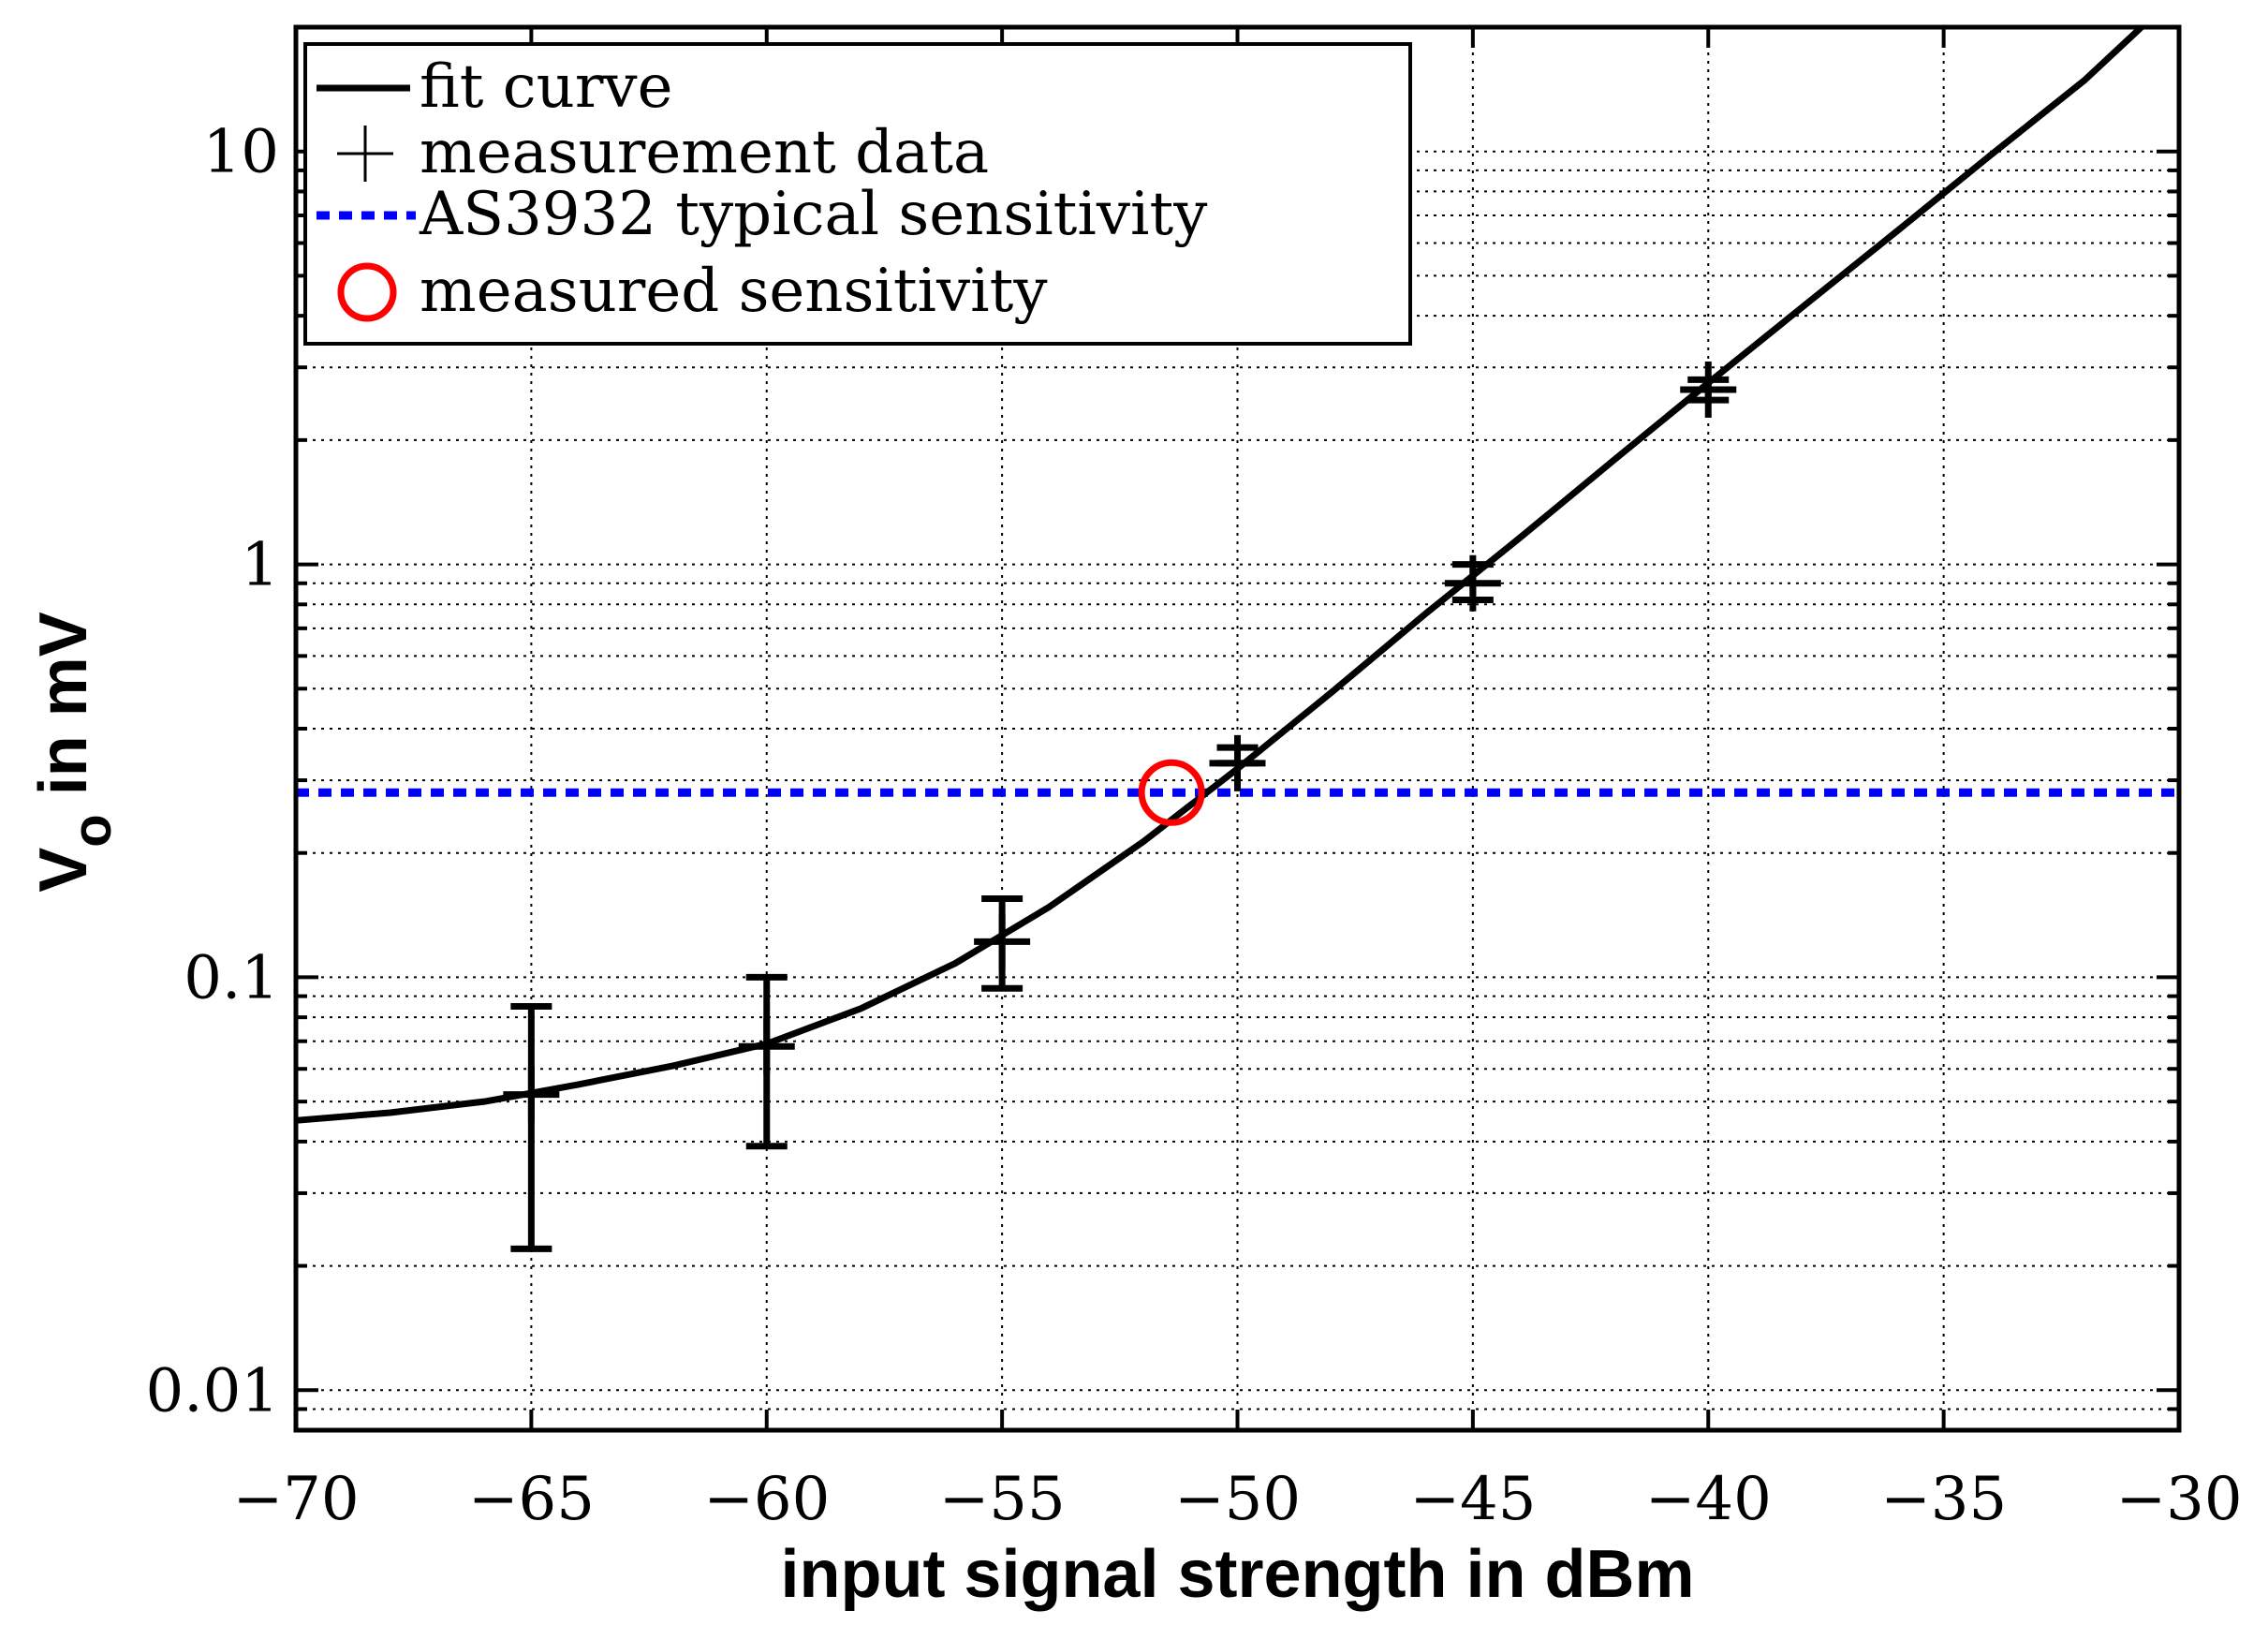 The width and height of the screenshot is (2268, 1625). What do you see at coordinates (241, 153) in the screenshot?
I see `y-tick-label: 10` at bounding box center [241, 153].